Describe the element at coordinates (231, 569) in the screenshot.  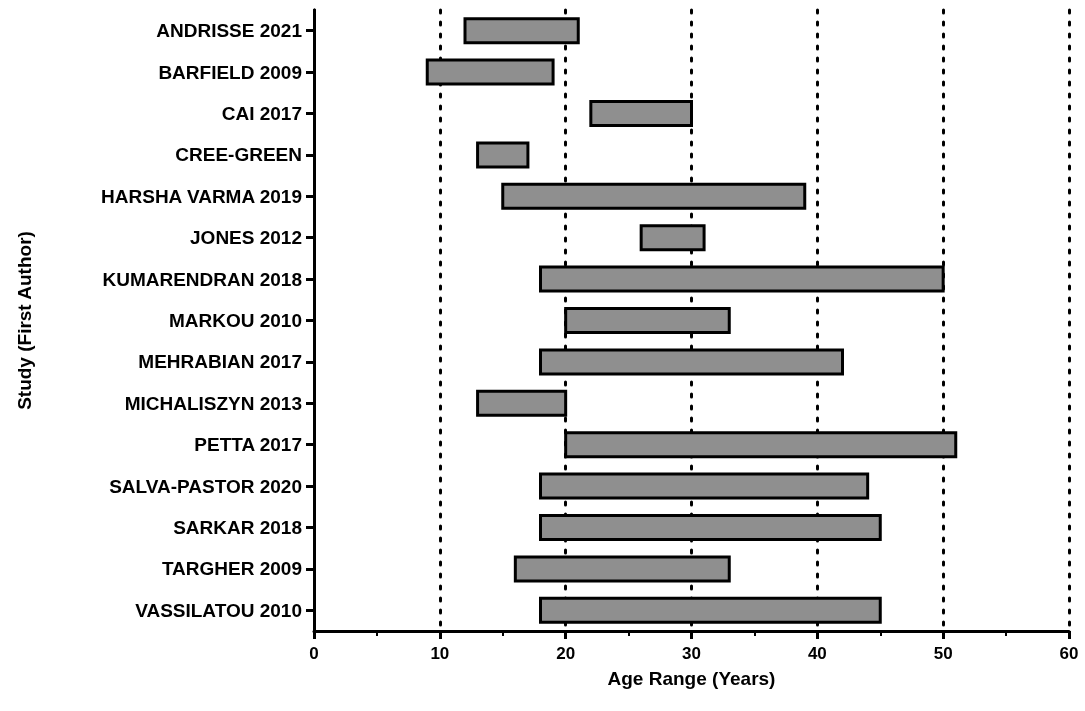
I see `y-tick-label: TARGHER 2009` at that location.